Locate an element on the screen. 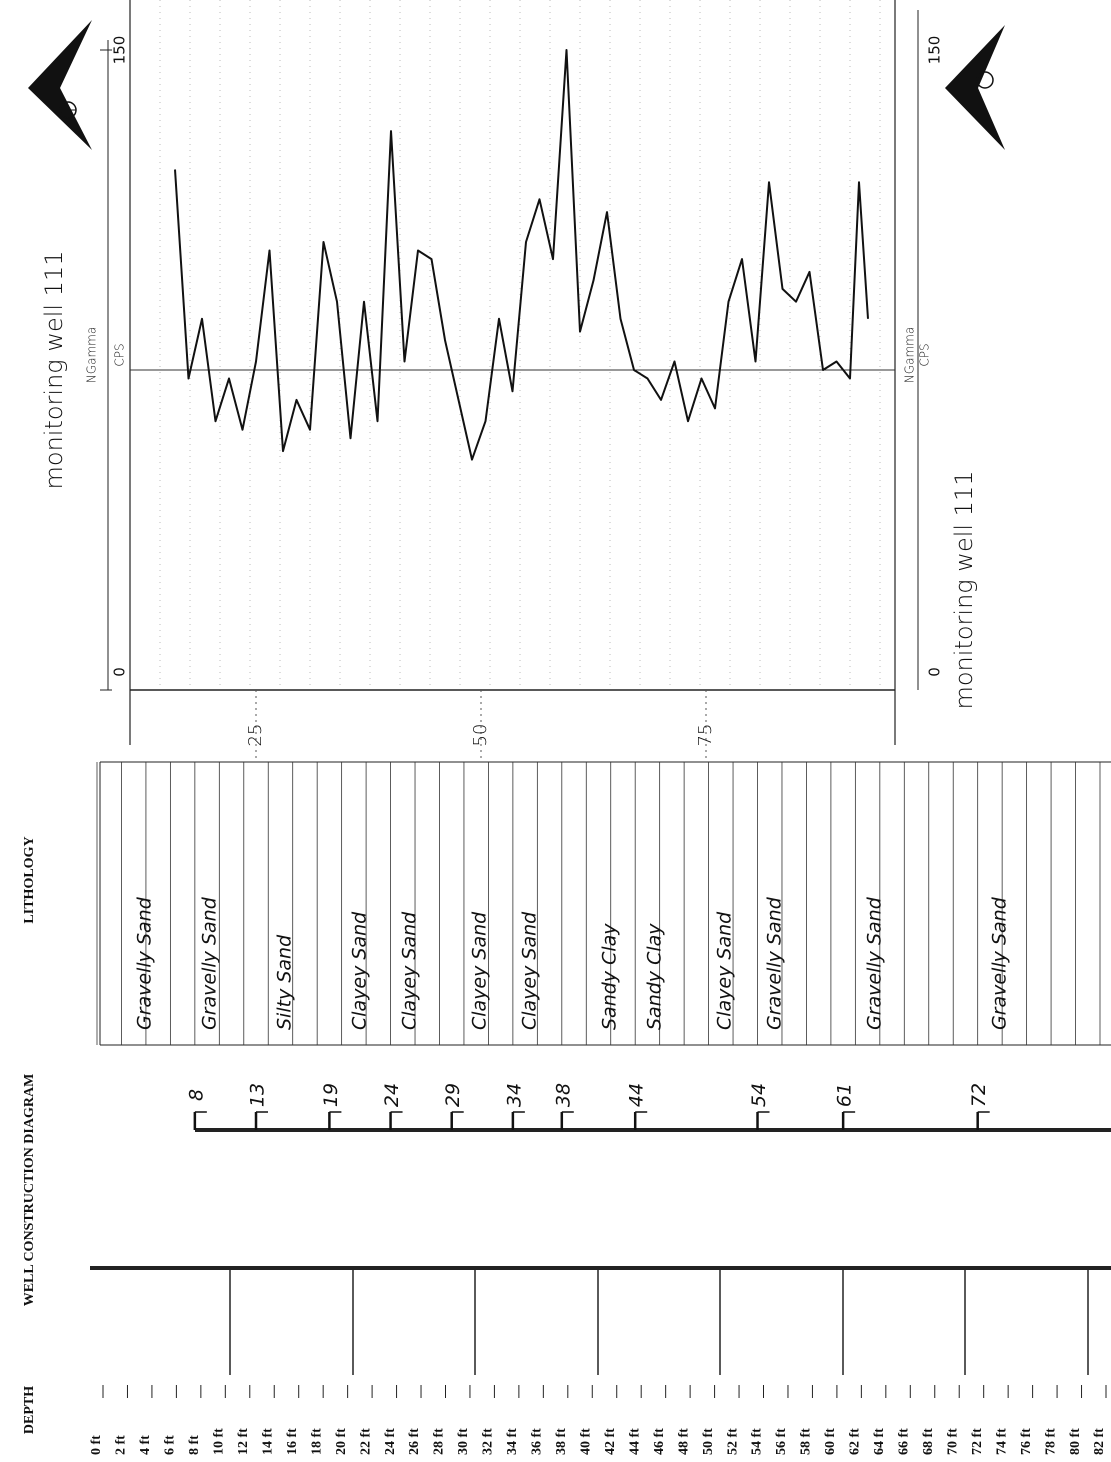 The width and height of the screenshot is (1111, 1462). depth-label: 14 ft is located at coordinates (267, 1441).